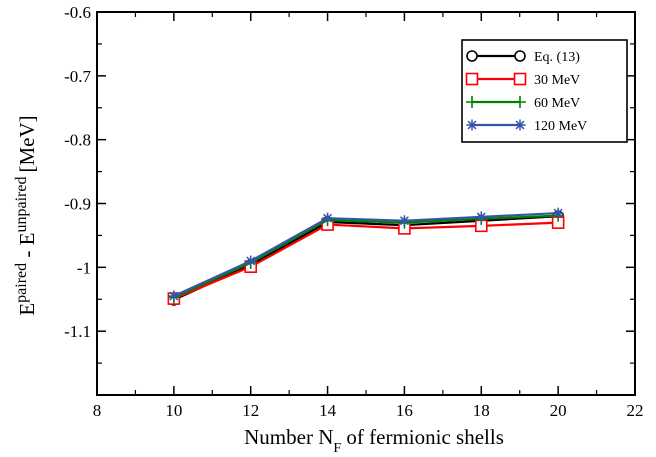  I want to click on x-axis-label-sub: F, so click(337, 448).